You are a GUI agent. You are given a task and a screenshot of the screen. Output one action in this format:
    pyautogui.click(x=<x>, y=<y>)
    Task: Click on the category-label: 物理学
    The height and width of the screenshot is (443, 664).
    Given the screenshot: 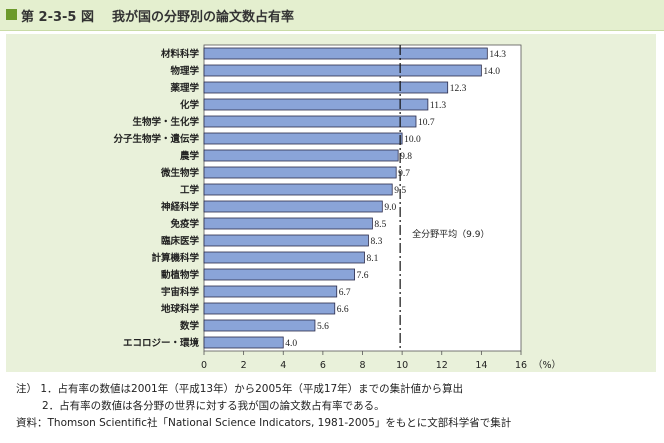 What is the action you would take?
    pyautogui.click(x=184, y=71)
    